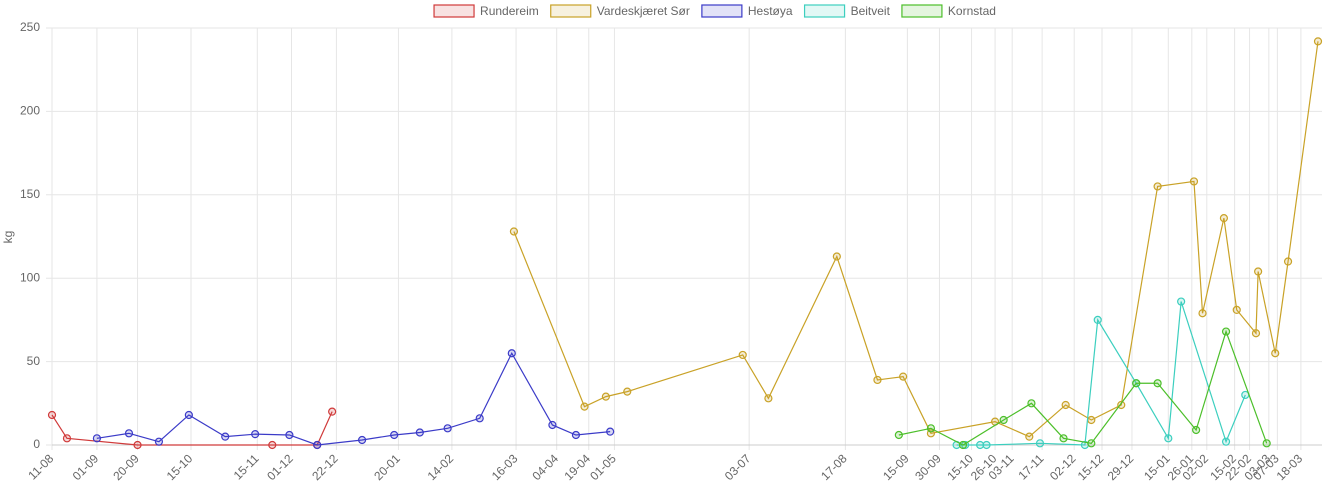 The image size is (1326, 495). What do you see at coordinates (246, 466) in the screenshot?
I see `x-tick-label: 15-11` at bounding box center [246, 466].